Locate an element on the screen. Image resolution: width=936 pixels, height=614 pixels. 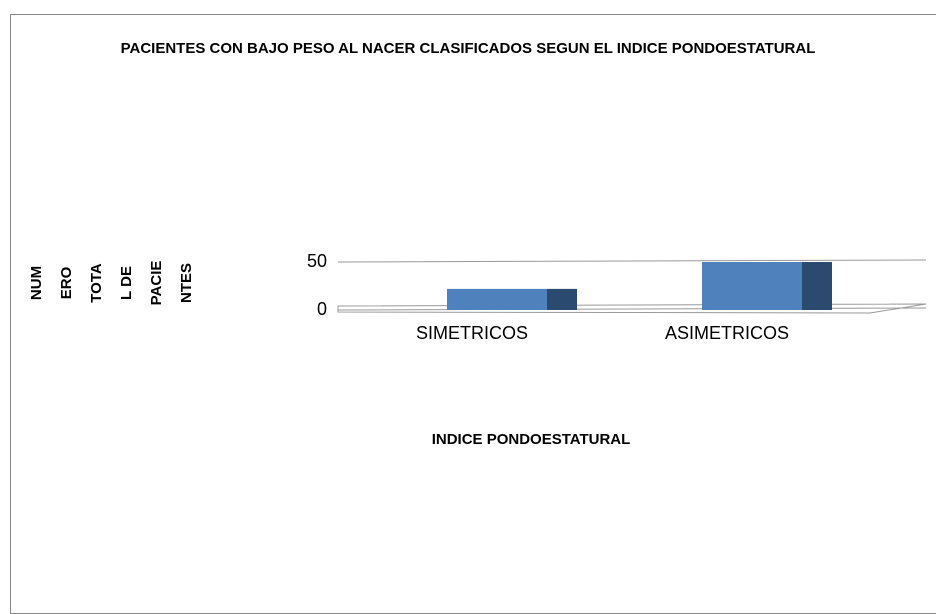
y-axis-title: NTES is located at coordinates (186, 283).